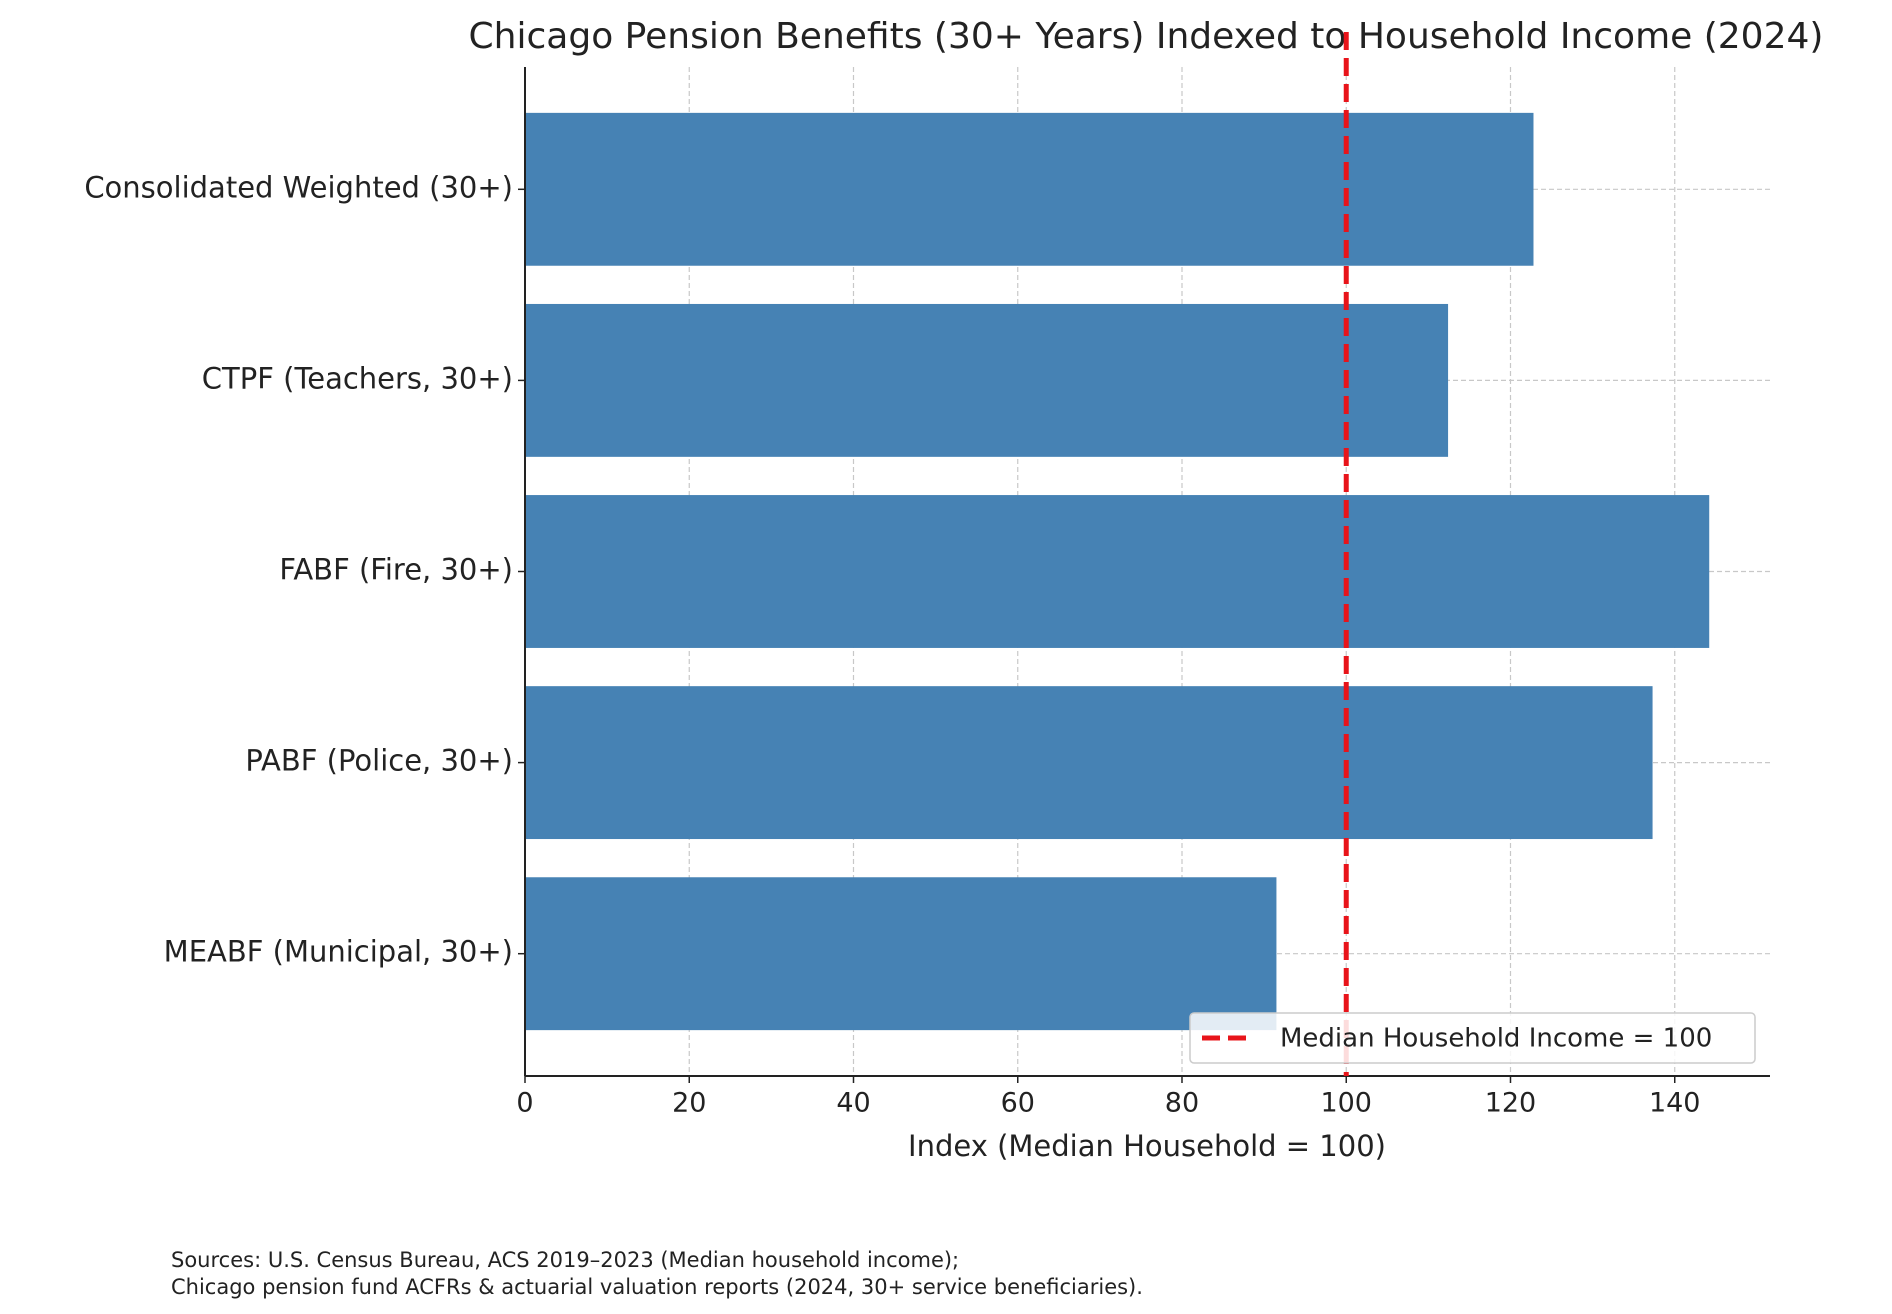 The width and height of the screenshot is (1892, 1314). I want to click on x-tick-label: 60, so click(1018, 1103).